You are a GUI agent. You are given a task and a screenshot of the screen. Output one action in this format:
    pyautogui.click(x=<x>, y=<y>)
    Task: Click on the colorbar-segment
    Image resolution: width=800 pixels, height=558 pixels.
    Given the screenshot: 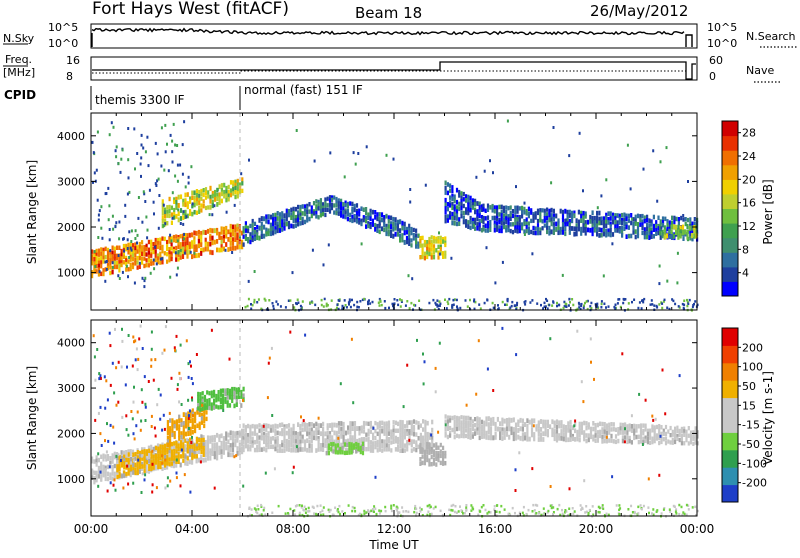 What is the action you would take?
    pyautogui.click(x=730, y=143)
    